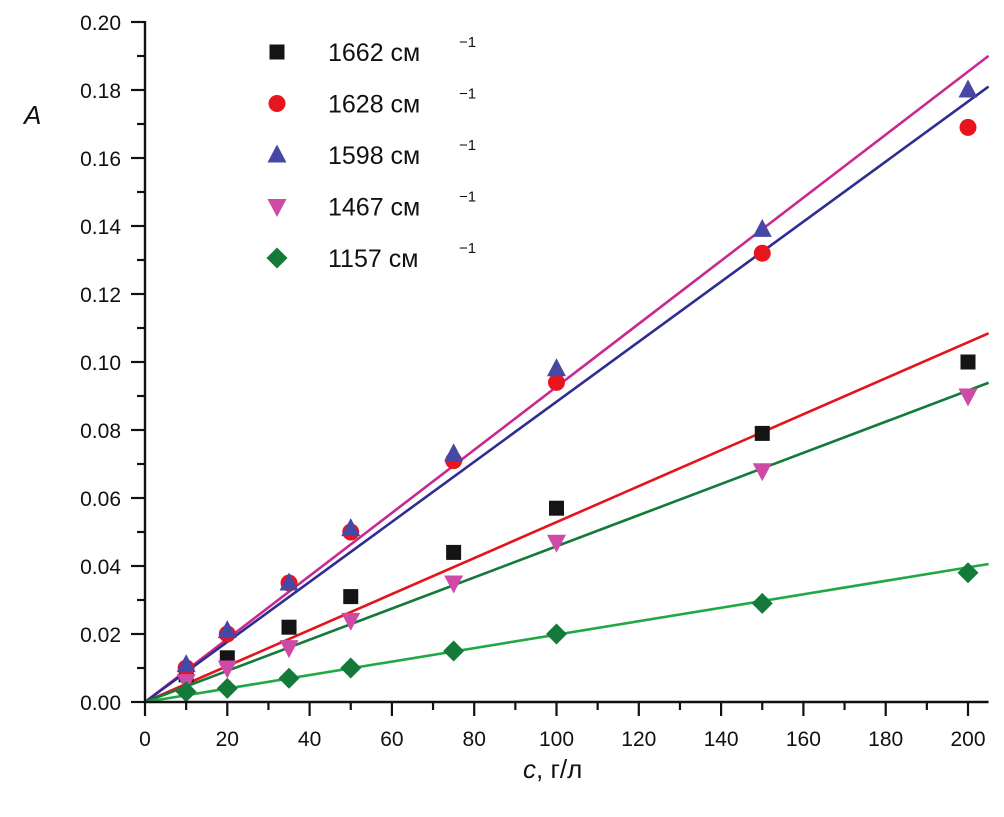  I want to click on y-tick-label: 0.06, so click(100, 499).